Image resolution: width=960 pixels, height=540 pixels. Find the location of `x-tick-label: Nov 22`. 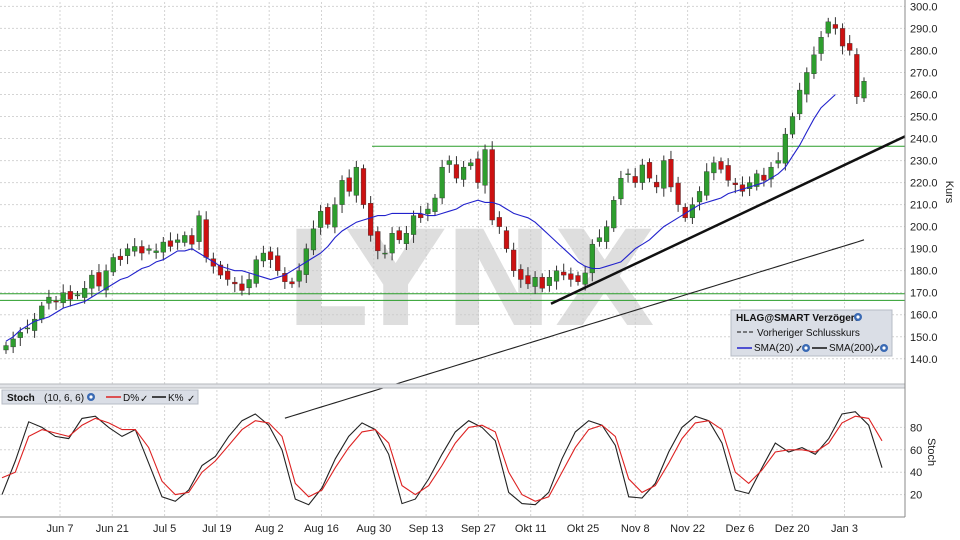

x-tick-label: Nov 22 is located at coordinates (687, 529).